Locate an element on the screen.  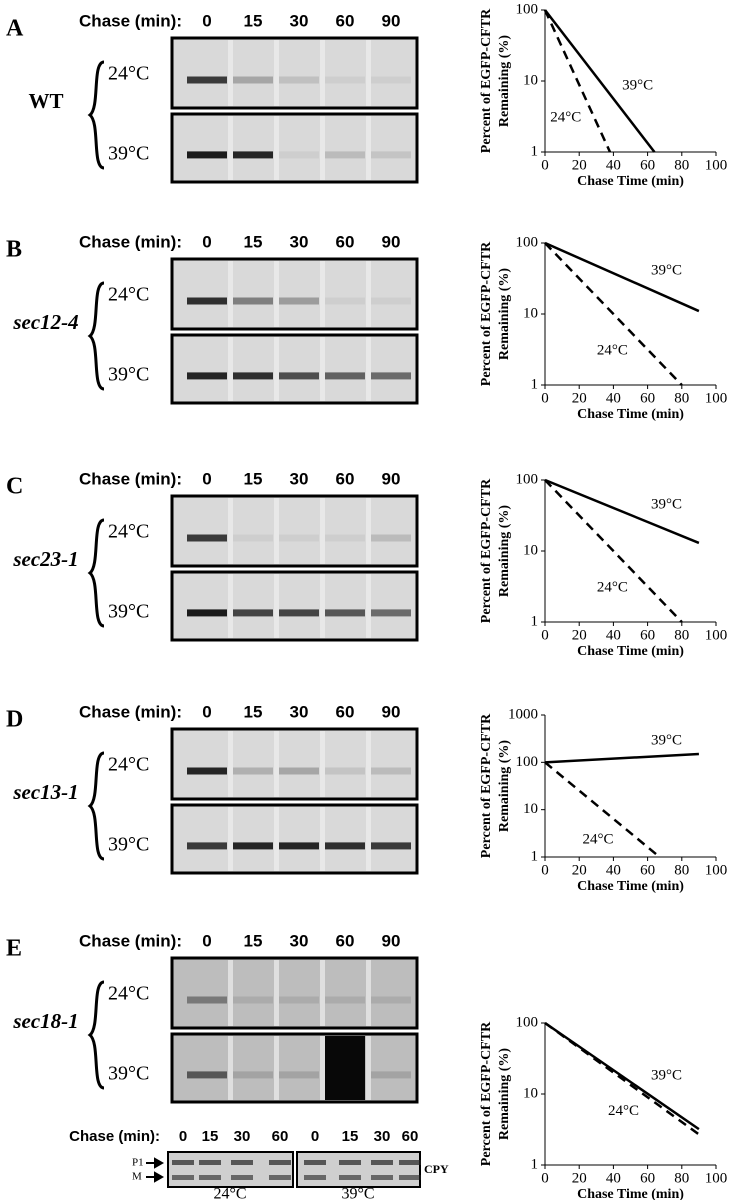
arrow is located at coordinates (155, 1163).